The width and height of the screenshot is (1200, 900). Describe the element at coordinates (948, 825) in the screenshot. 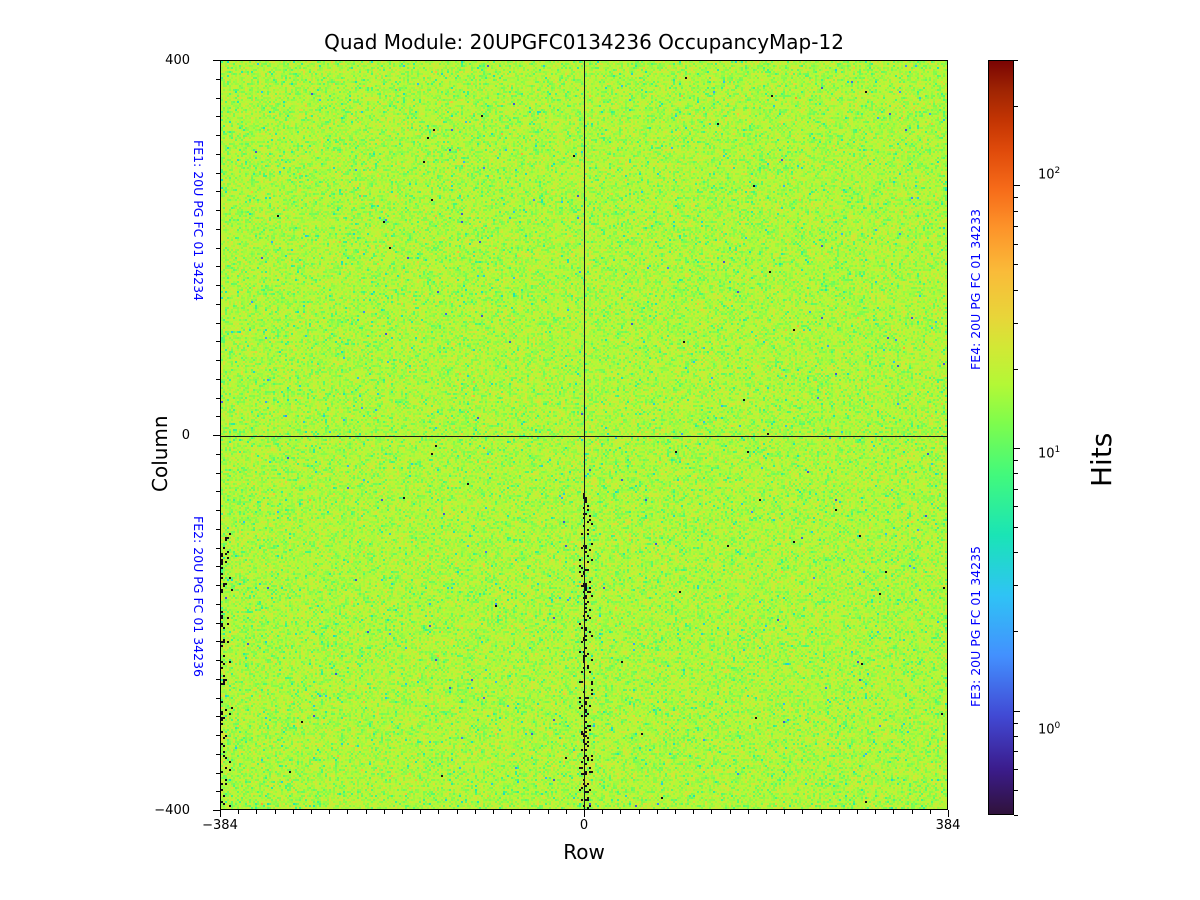

I see `x-ticklabel-max: 384` at that location.